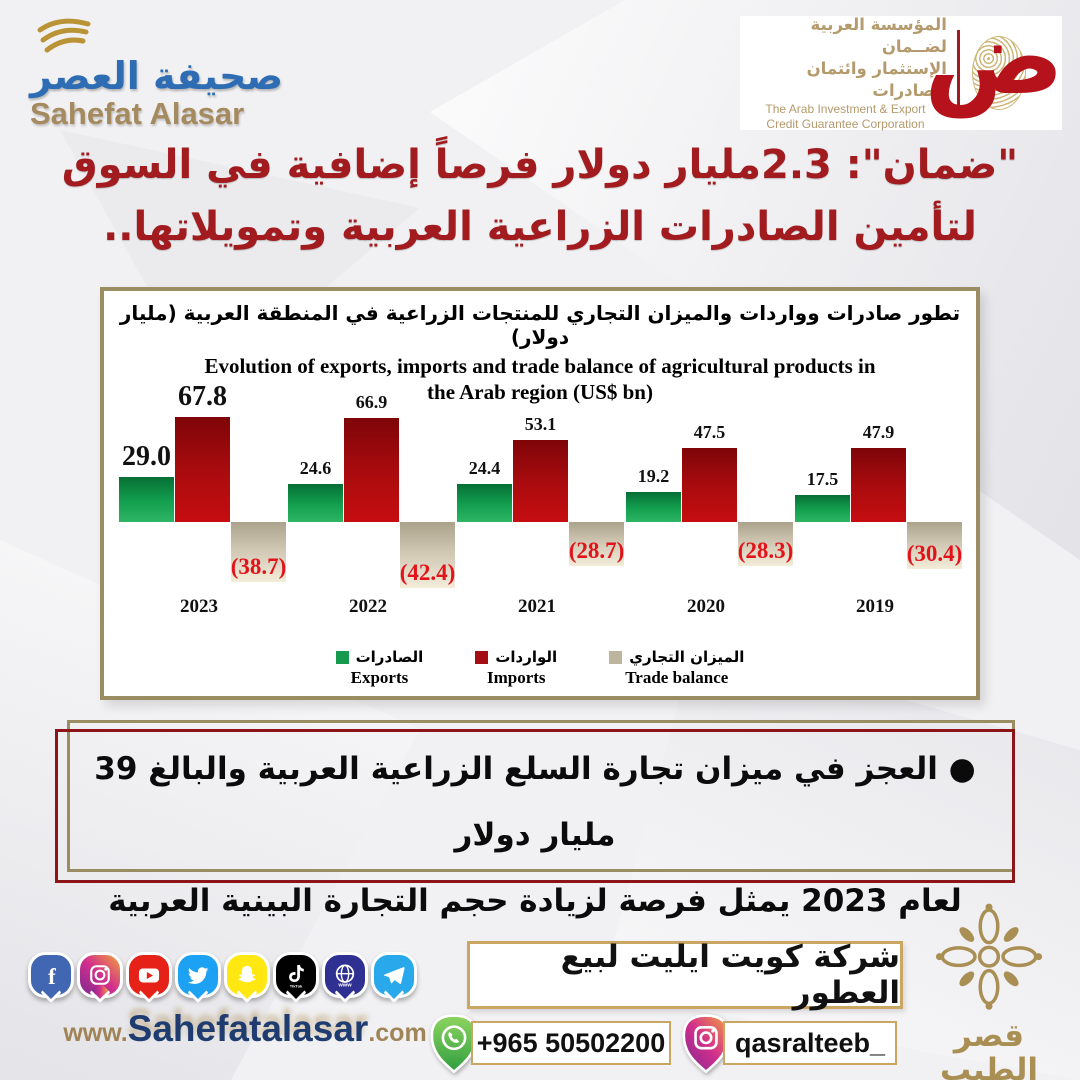  Describe the element at coordinates (958, 73) in the screenshot. I see `divider` at that location.